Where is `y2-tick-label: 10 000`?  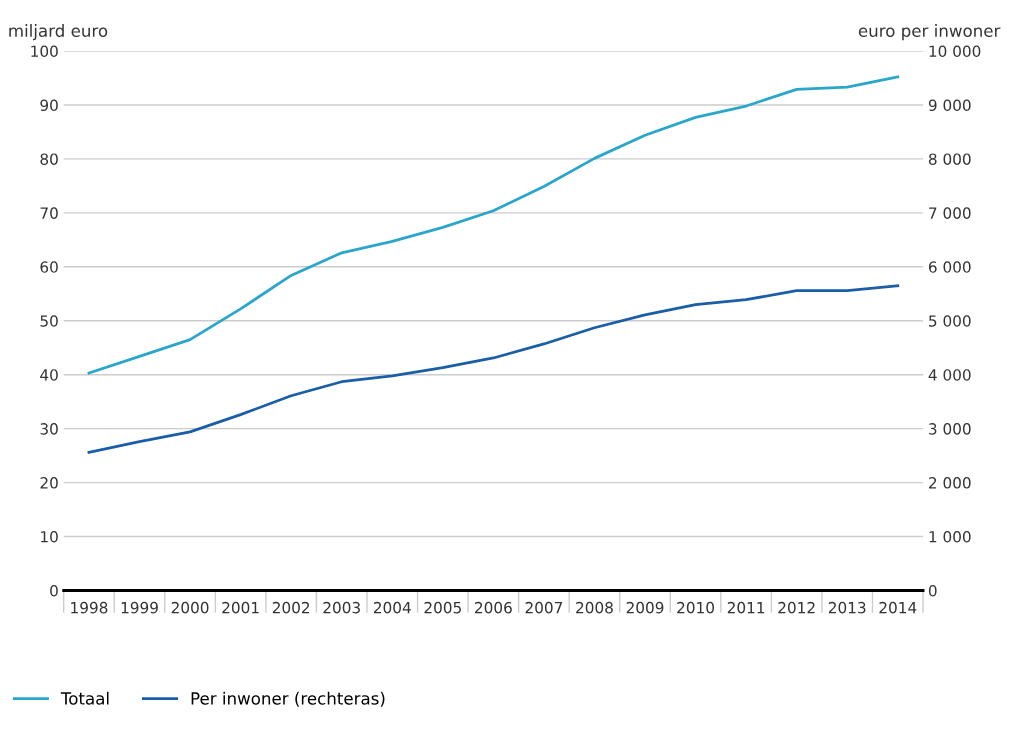
y2-tick-label: 10 000 is located at coordinates (955, 51).